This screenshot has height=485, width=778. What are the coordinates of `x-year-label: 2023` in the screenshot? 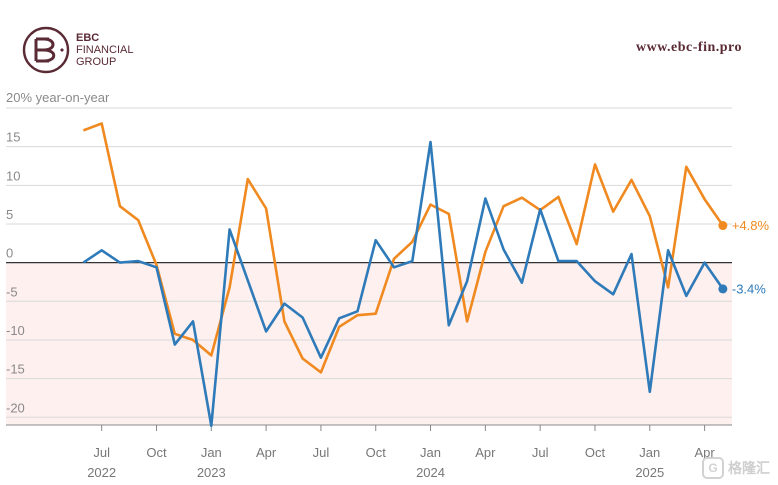 It's located at (211, 472).